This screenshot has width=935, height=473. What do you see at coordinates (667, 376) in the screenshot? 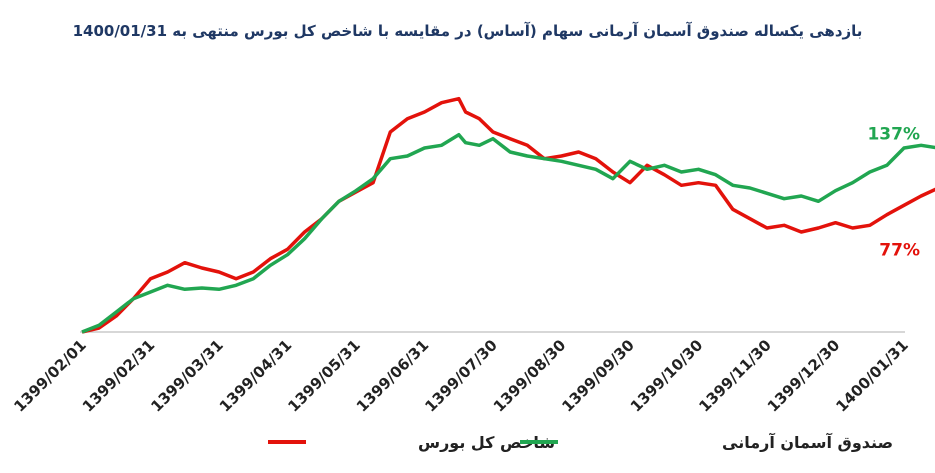
I see `x-tick-label: 1399/10/30` at bounding box center [667, 376].